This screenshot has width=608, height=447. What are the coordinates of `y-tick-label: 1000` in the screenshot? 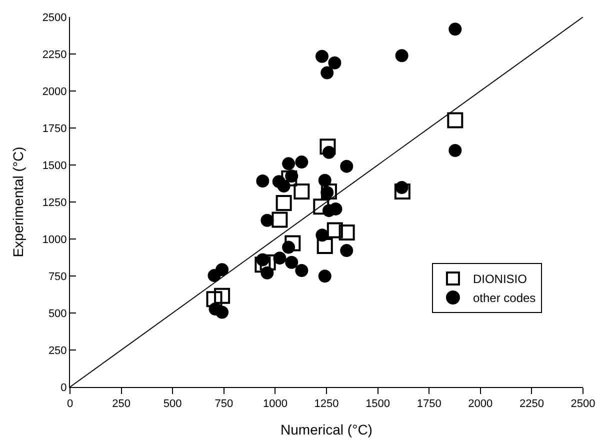 It's located at (54, 240).